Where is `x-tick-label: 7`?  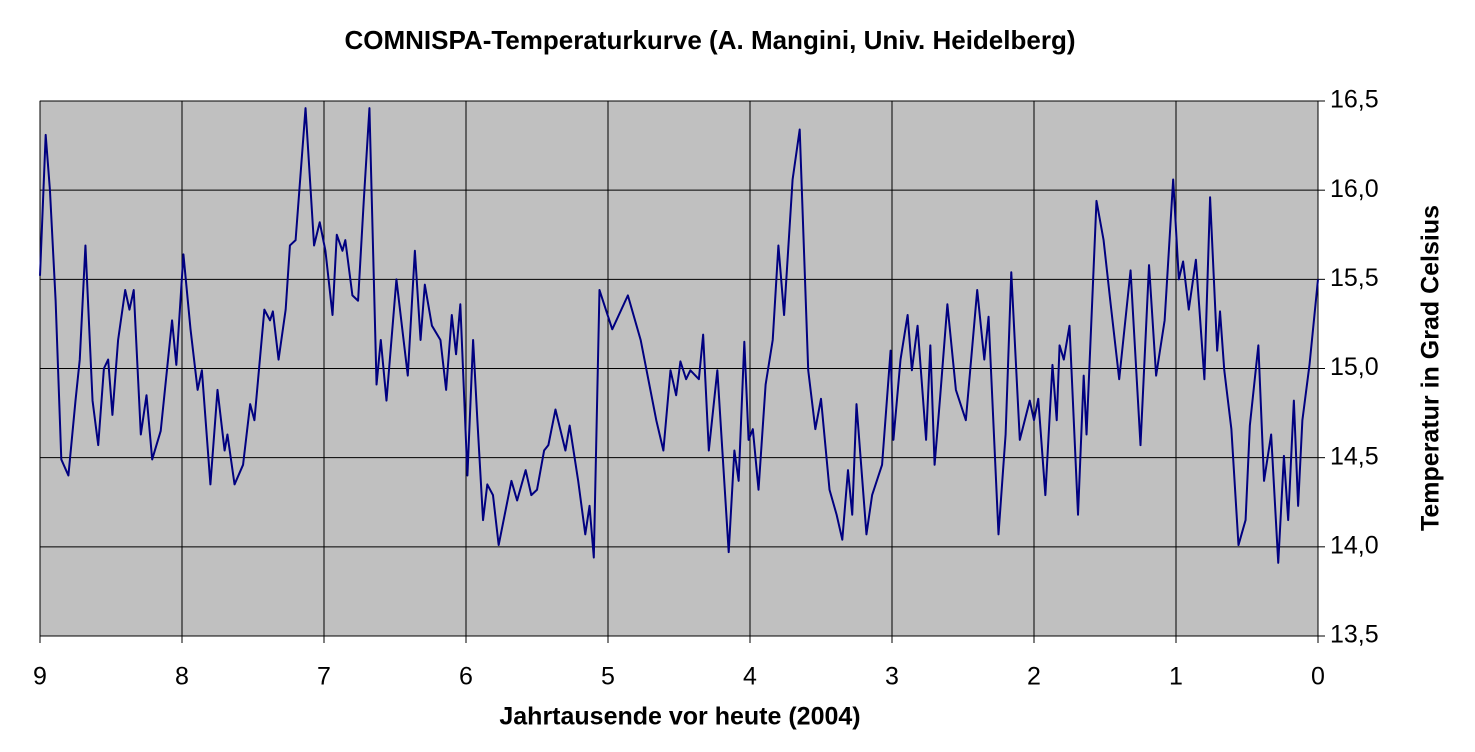 x-tick-label: 7 is located at coordinates (324, 677).